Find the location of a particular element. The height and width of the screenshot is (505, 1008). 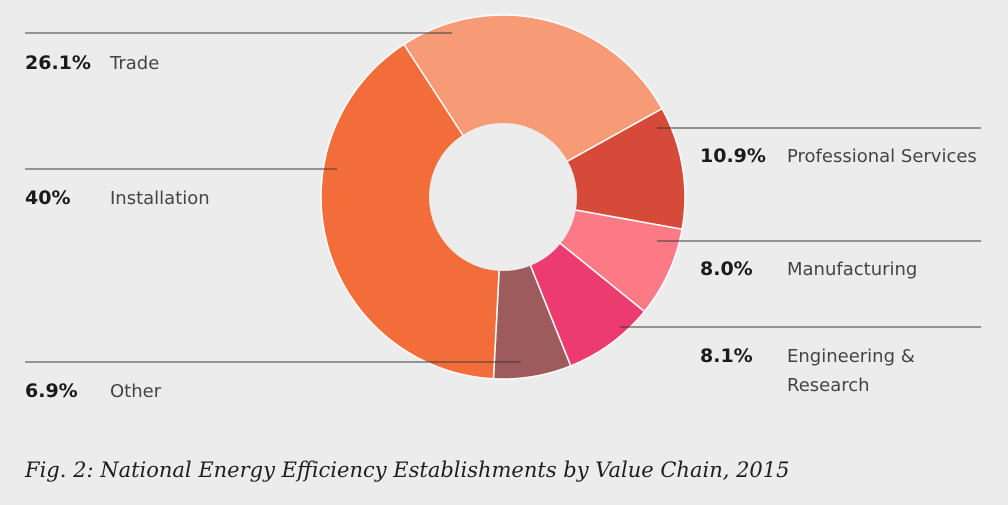

slice-label-manufacturing: Manufacturing is located at coordinates (852, 269).